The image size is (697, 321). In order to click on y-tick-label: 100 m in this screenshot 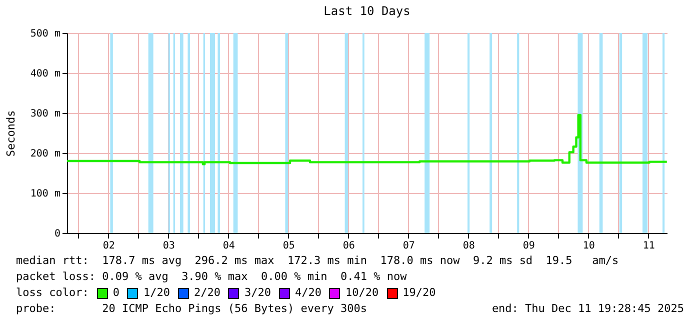, I will do `click(45, 194)`.